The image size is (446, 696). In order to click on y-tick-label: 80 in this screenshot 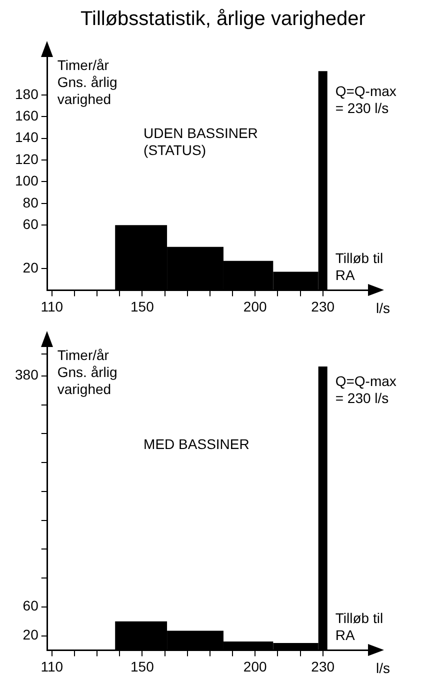, I will do `click(30, 202)`.